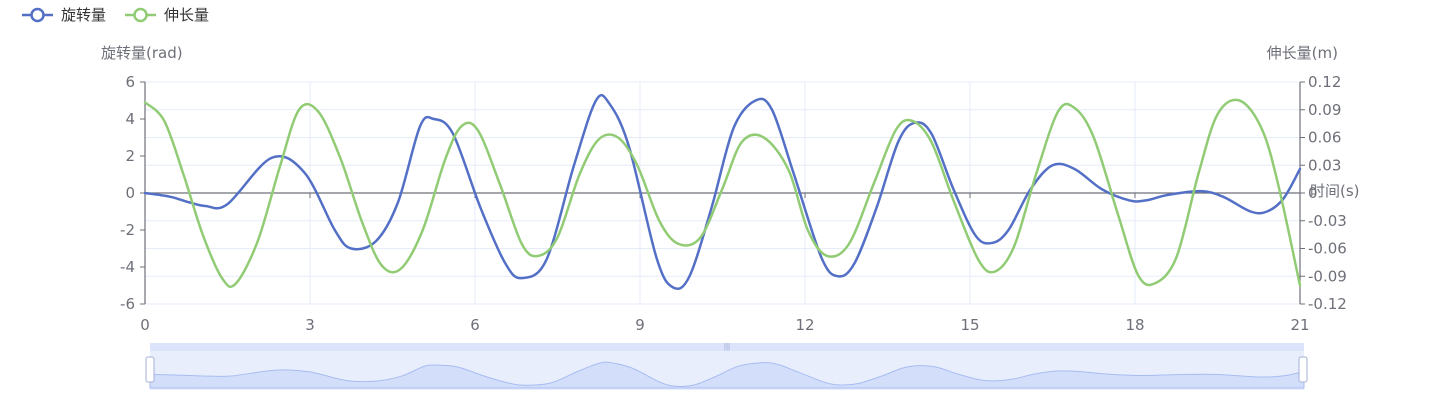 This screenshot has width=1445, height=401. I want to click on data-zoom-handle-start, so click(150, 369).